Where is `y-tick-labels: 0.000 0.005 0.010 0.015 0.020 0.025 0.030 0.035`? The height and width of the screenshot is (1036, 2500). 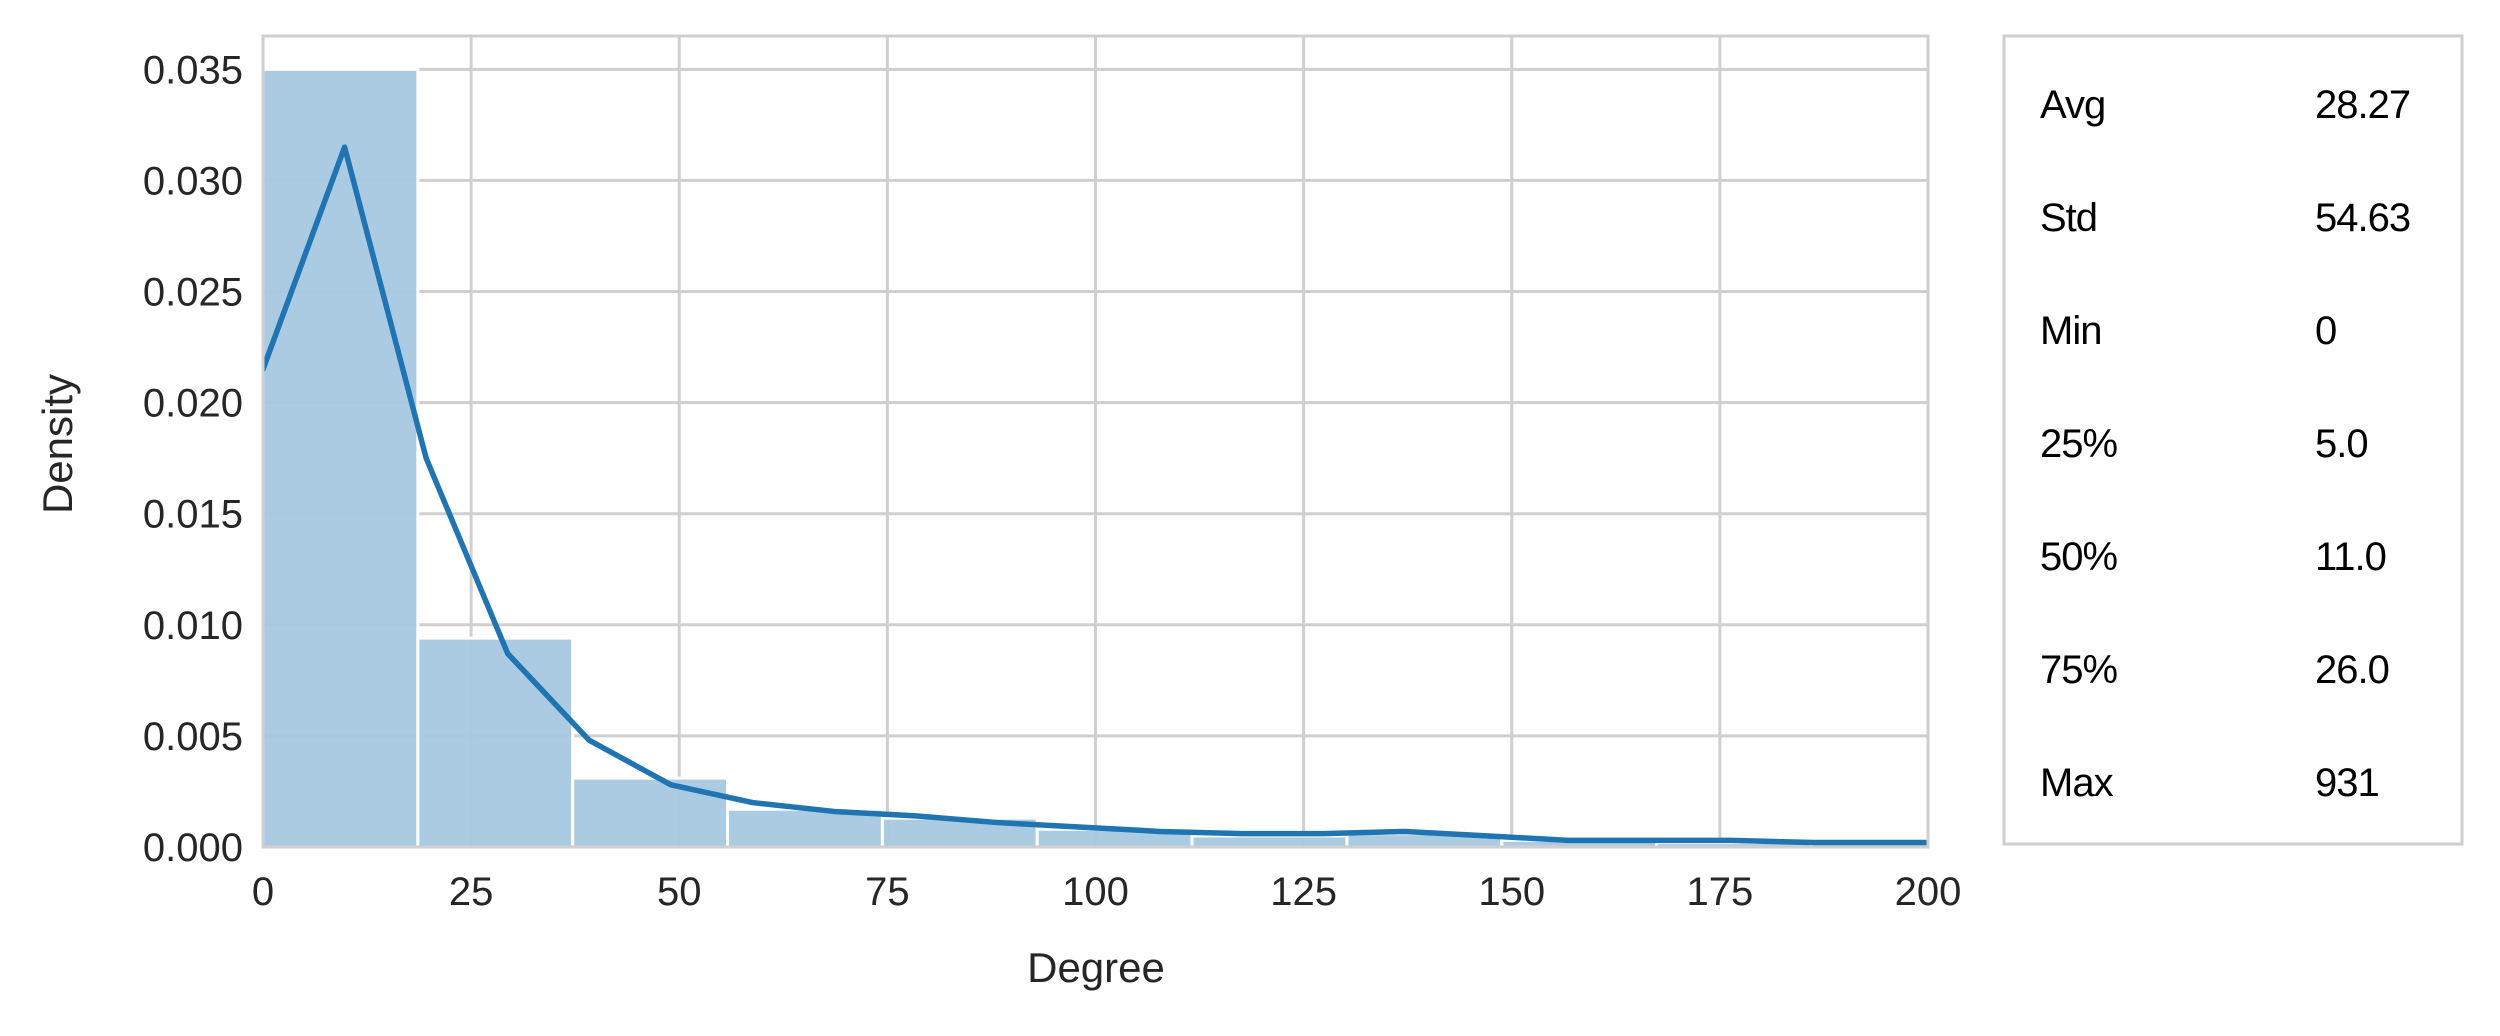 y-tick-labels: 0.000 0.005 0.010 0.015 0.020 0.025 0.030 0.035 is located at coordinates (193, 459).